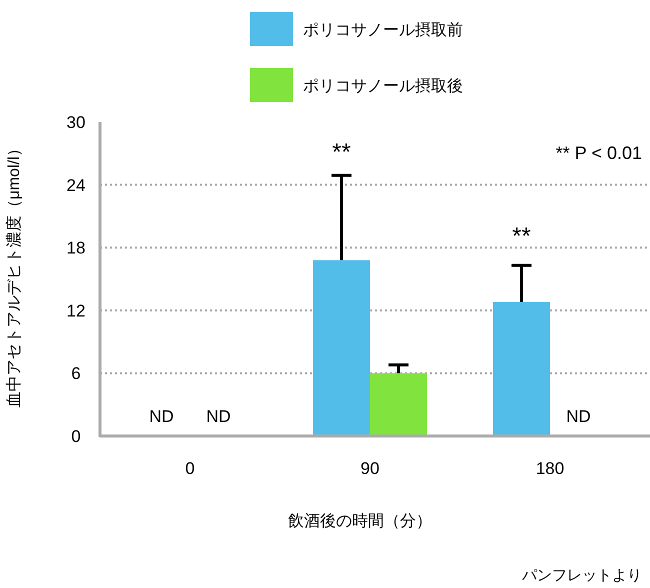 This screenshot has height=588, width=650. I want to click on y-tick-label: 30, so click(76, 122).